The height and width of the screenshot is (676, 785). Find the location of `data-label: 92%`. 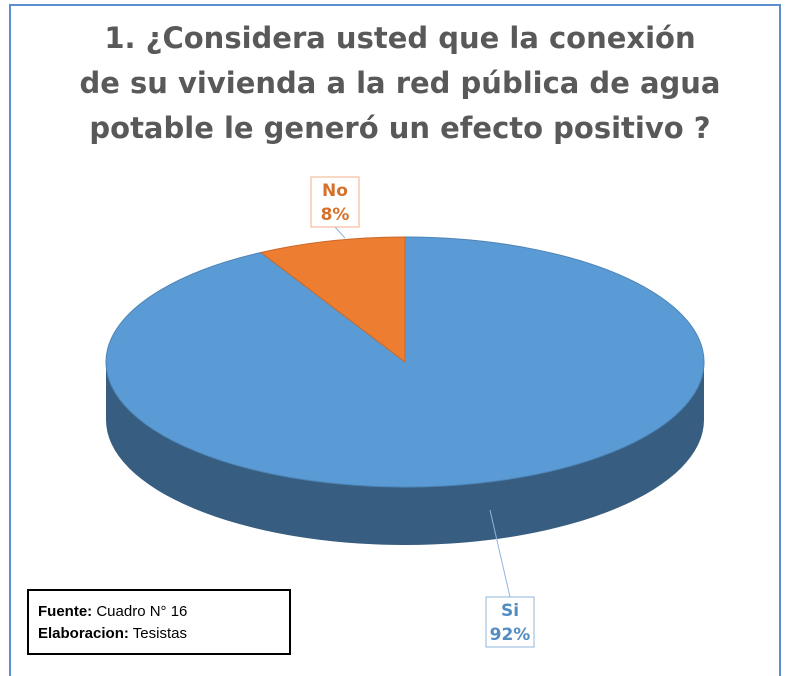

data-label: 92% is located at coordinates (510, 635).